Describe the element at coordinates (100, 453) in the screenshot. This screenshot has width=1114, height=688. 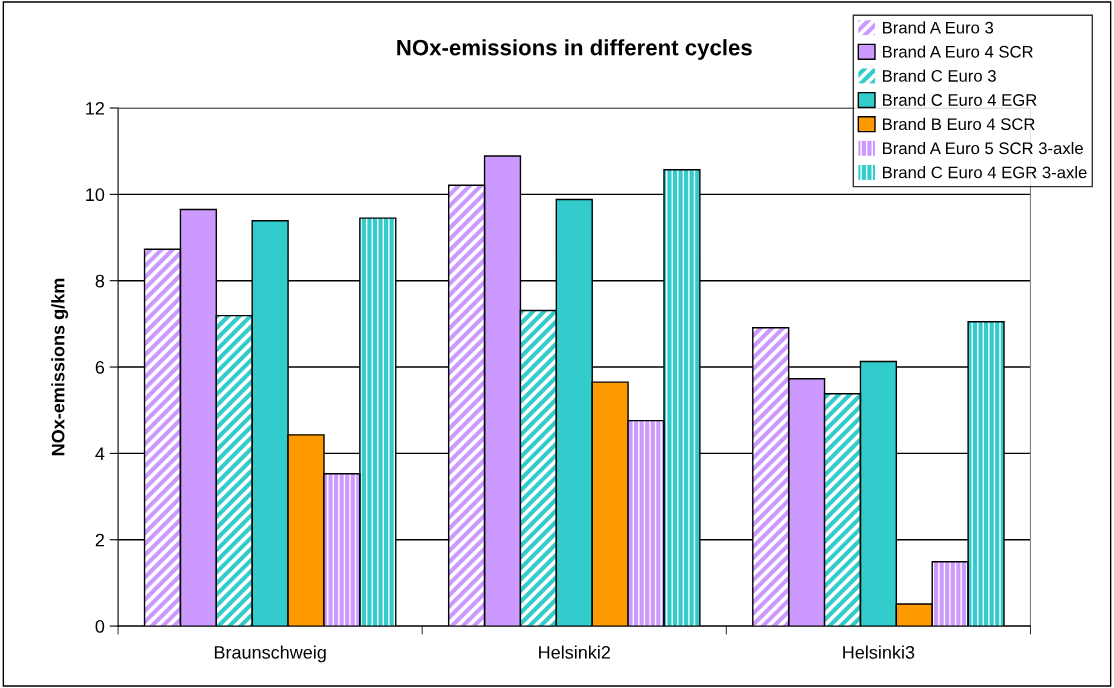
I see `y-tick-label: 4` at that location.